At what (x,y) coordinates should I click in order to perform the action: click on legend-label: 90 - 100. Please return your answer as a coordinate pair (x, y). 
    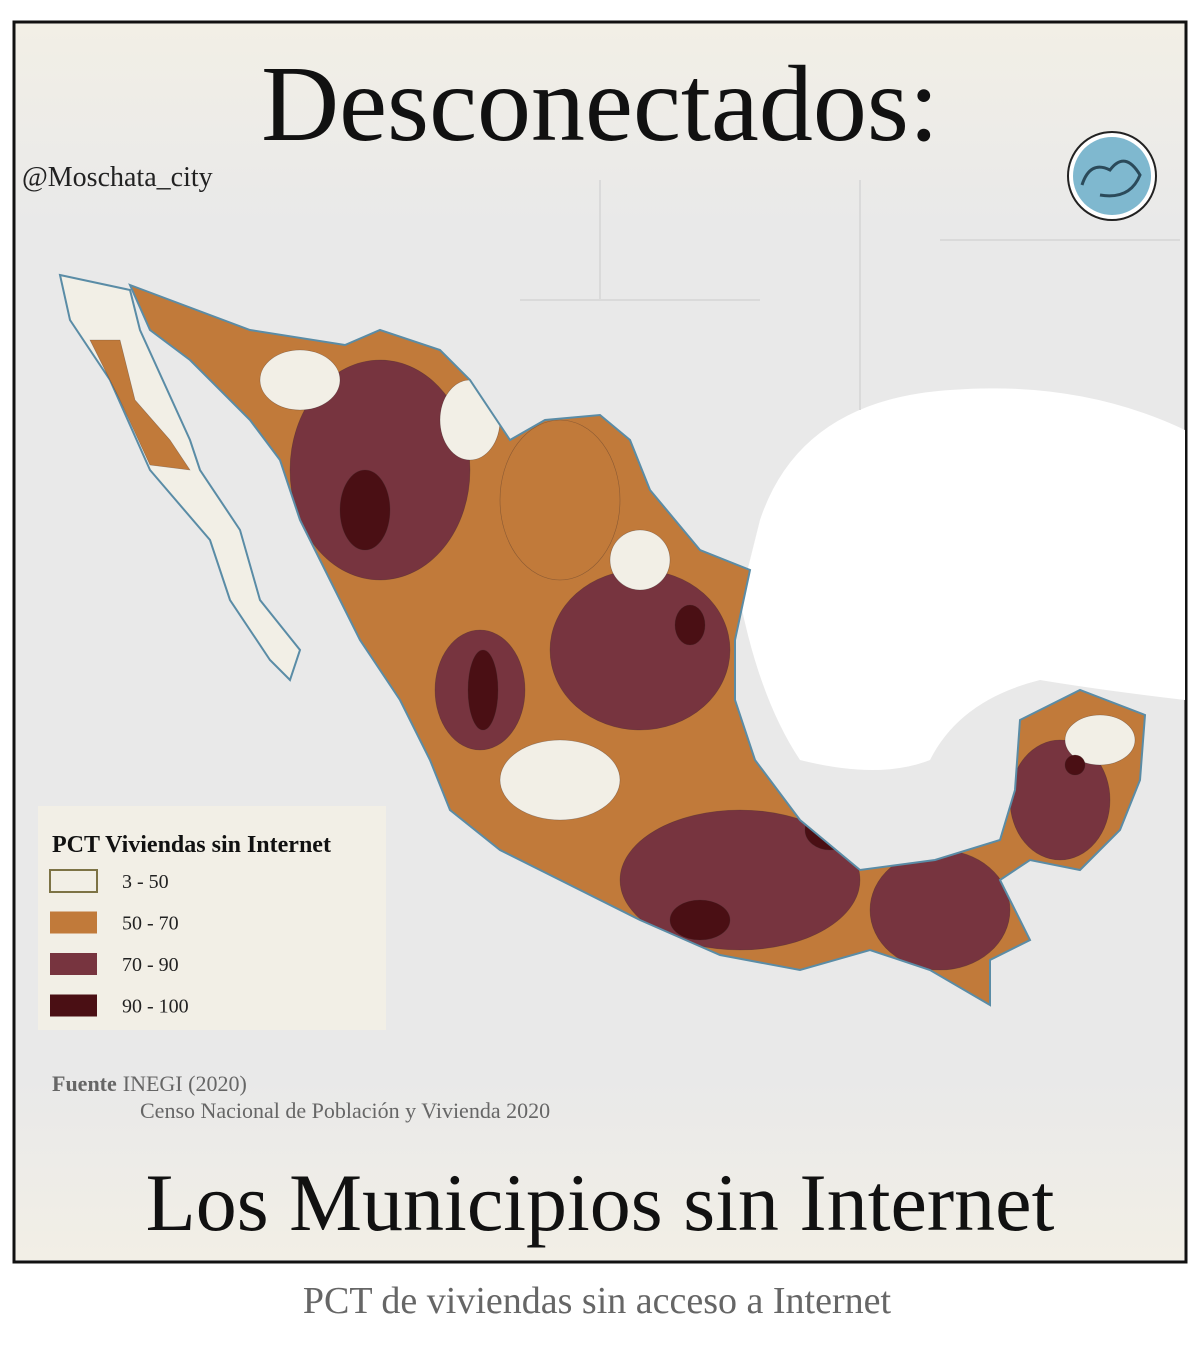
    Looking at the image, I should click on (155, 1007).